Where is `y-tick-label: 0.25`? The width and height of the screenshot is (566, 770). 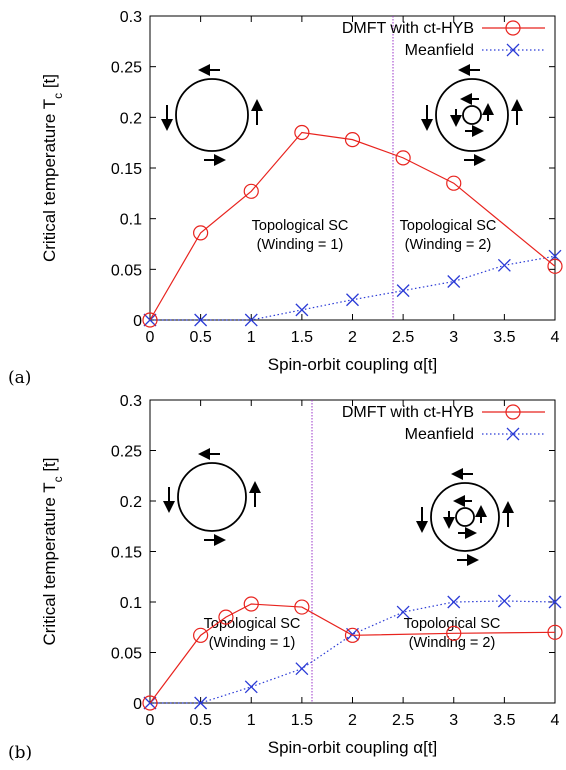 y-tick-label: 0.25 is located at coordinates (126, 452).